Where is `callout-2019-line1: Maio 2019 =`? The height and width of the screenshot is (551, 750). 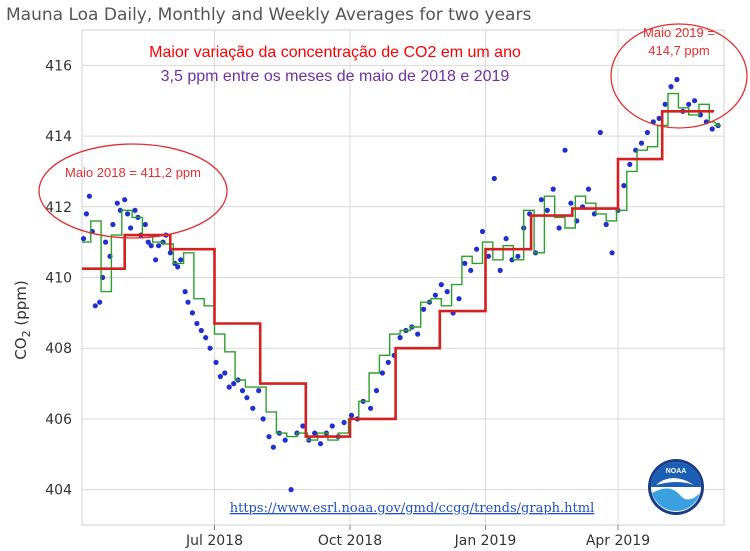
callout-2019-line1: Maio 2019 = is located at coordinates (679, 32).